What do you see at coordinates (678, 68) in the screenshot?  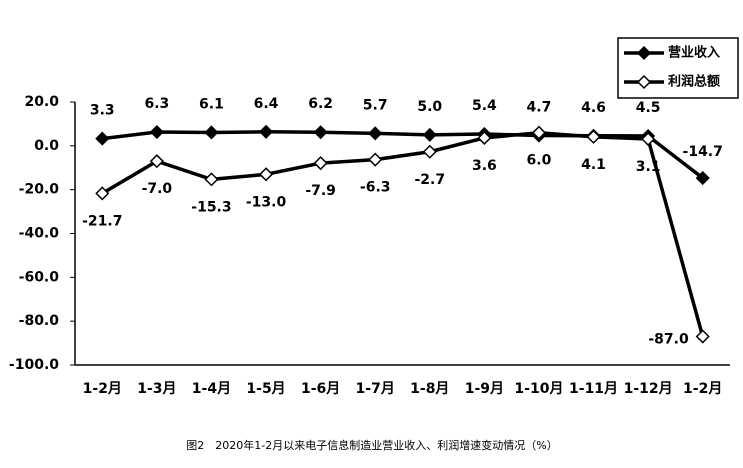 I see `legend-box` at bounding box center [678, 68].